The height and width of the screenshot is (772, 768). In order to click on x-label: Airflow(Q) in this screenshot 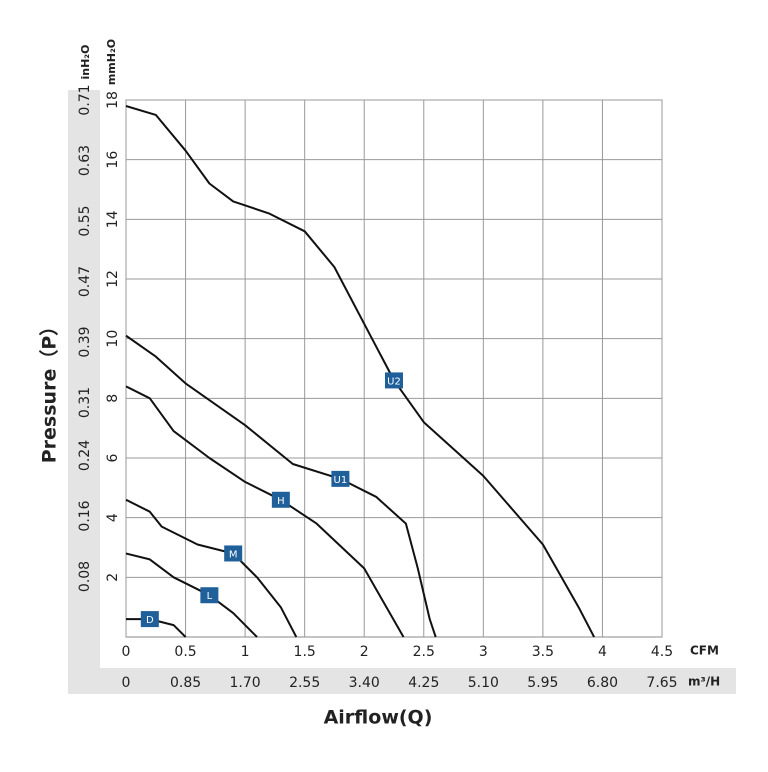, I will do `click(378, 718)`.